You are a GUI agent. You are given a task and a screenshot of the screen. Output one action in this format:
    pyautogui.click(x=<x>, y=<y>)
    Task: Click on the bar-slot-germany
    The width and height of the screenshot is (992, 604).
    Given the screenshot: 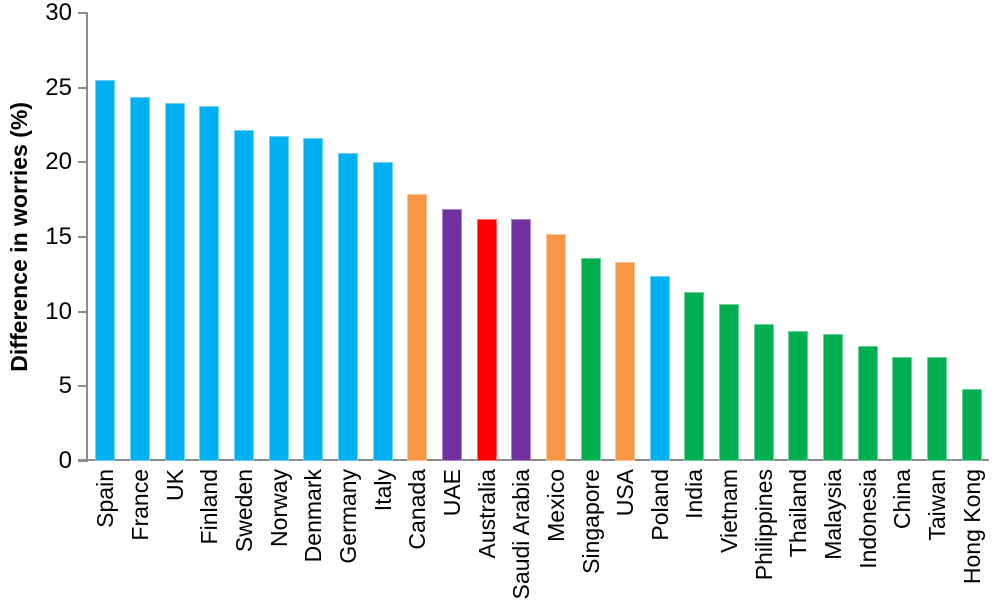 What is the action you would take?
    pyautogui.click(x=348, y=237)
    